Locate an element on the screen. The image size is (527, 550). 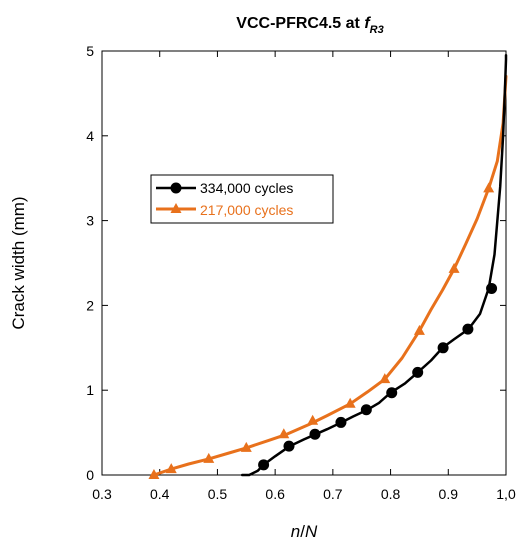
x-tick-label: 0.5 is located at coordinates (218, 494).